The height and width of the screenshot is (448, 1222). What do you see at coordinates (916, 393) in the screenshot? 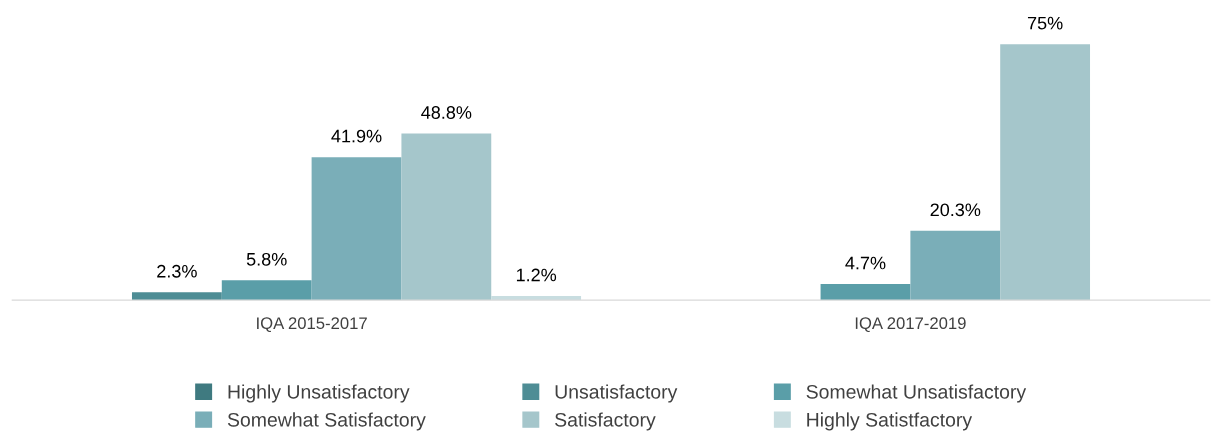
I see `legend-label: Somewhat Unsatisfactory` at bounding box center [916, 393].